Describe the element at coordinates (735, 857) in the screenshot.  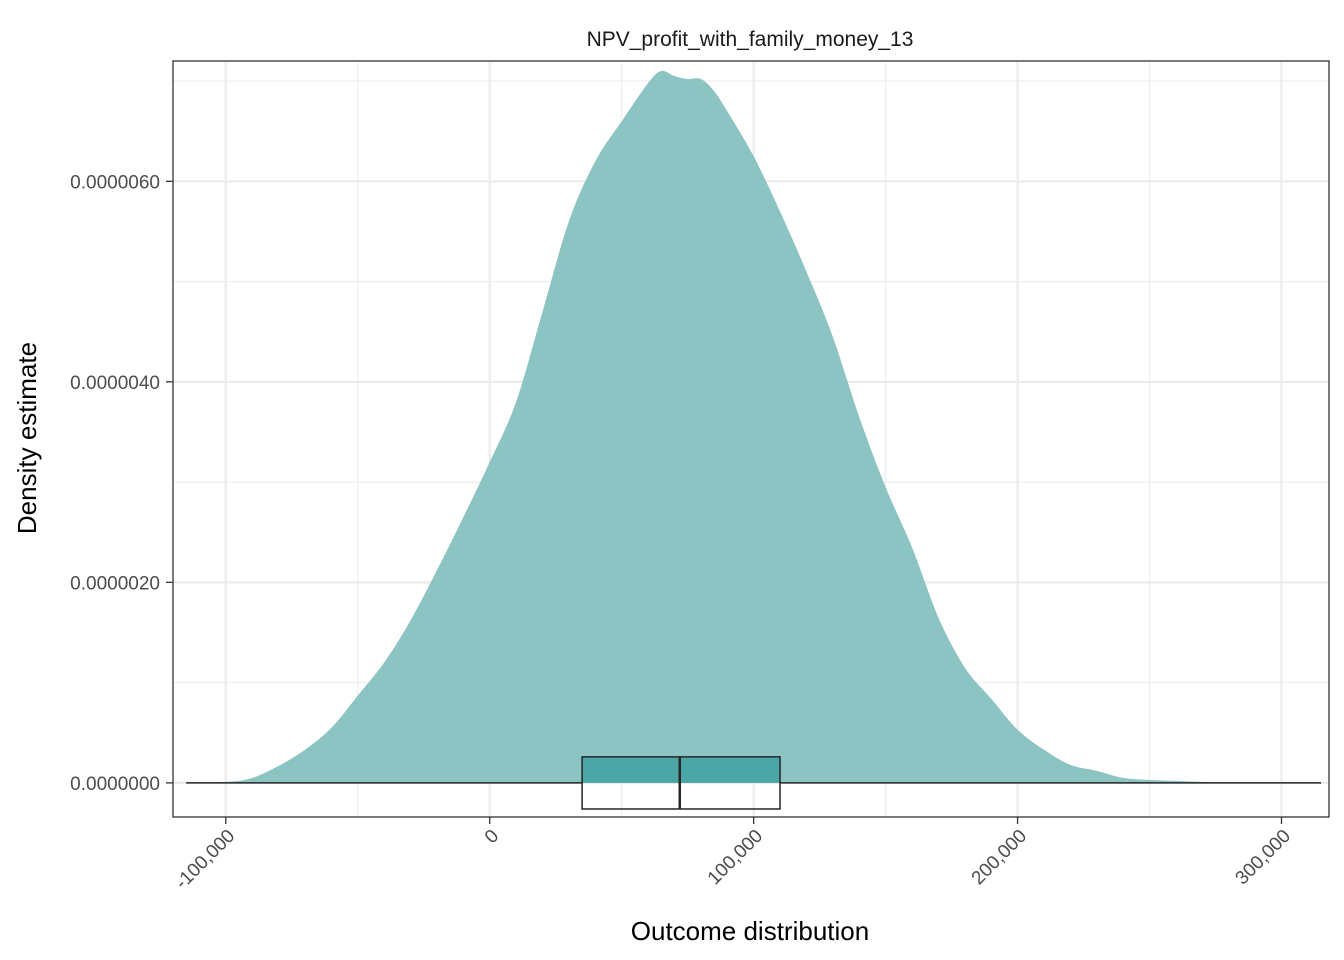
I see `x-tick-label: 100,000` at that location.